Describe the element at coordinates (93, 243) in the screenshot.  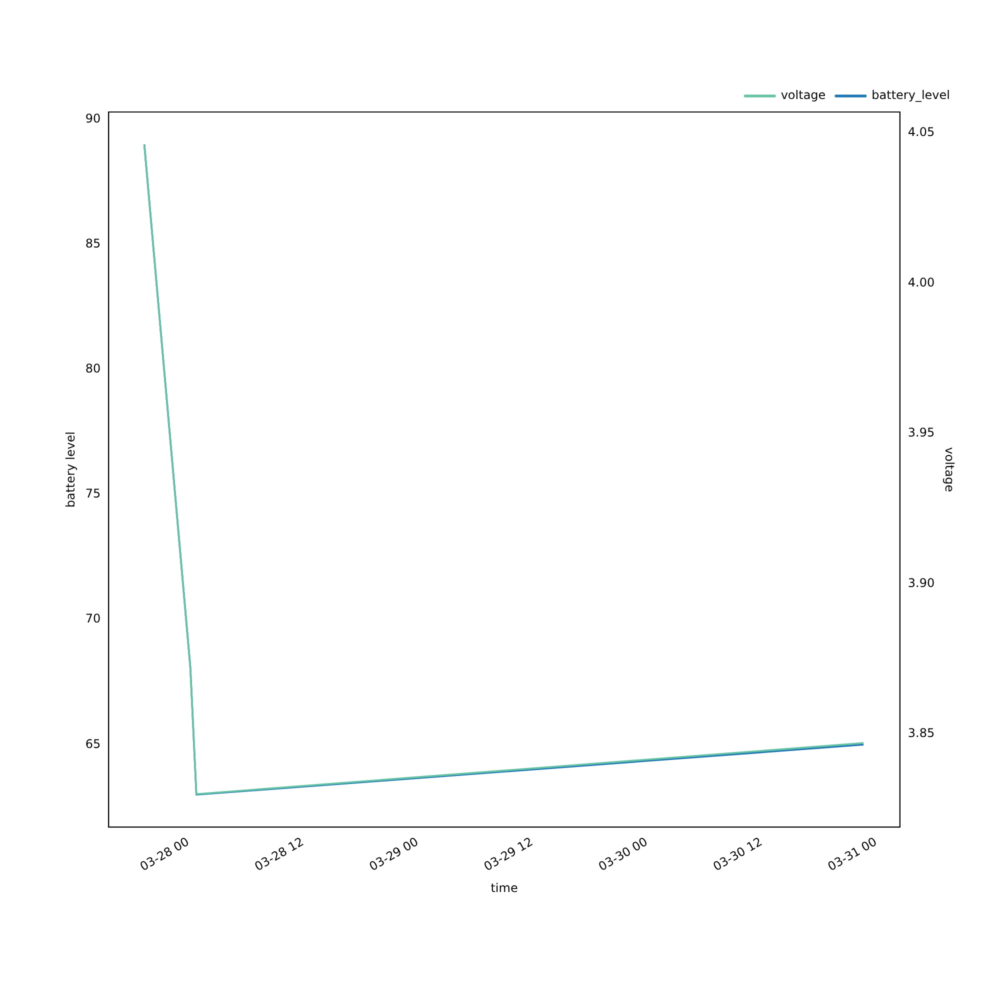
I see `y-tick-label: 85` at that location.